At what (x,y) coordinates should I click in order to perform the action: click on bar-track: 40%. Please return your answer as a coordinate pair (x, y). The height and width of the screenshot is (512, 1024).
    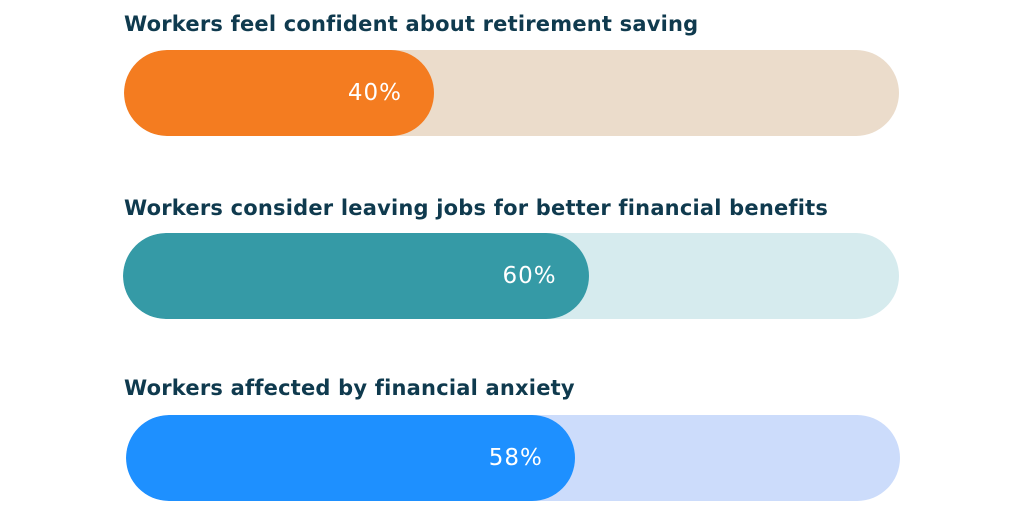
    Looking at the image, I should click on (511, 93).